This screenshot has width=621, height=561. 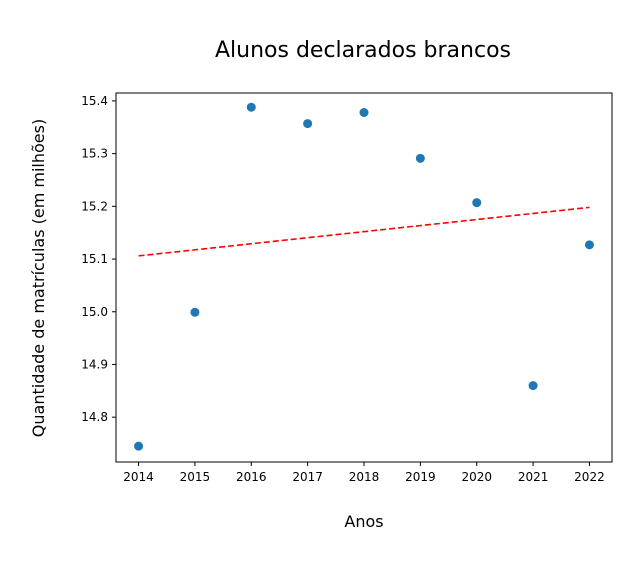 What do you see at coordinates (251, 477) in the screenshot?
I see `x-tick-label: 2016` at bounding box center [251, 477].